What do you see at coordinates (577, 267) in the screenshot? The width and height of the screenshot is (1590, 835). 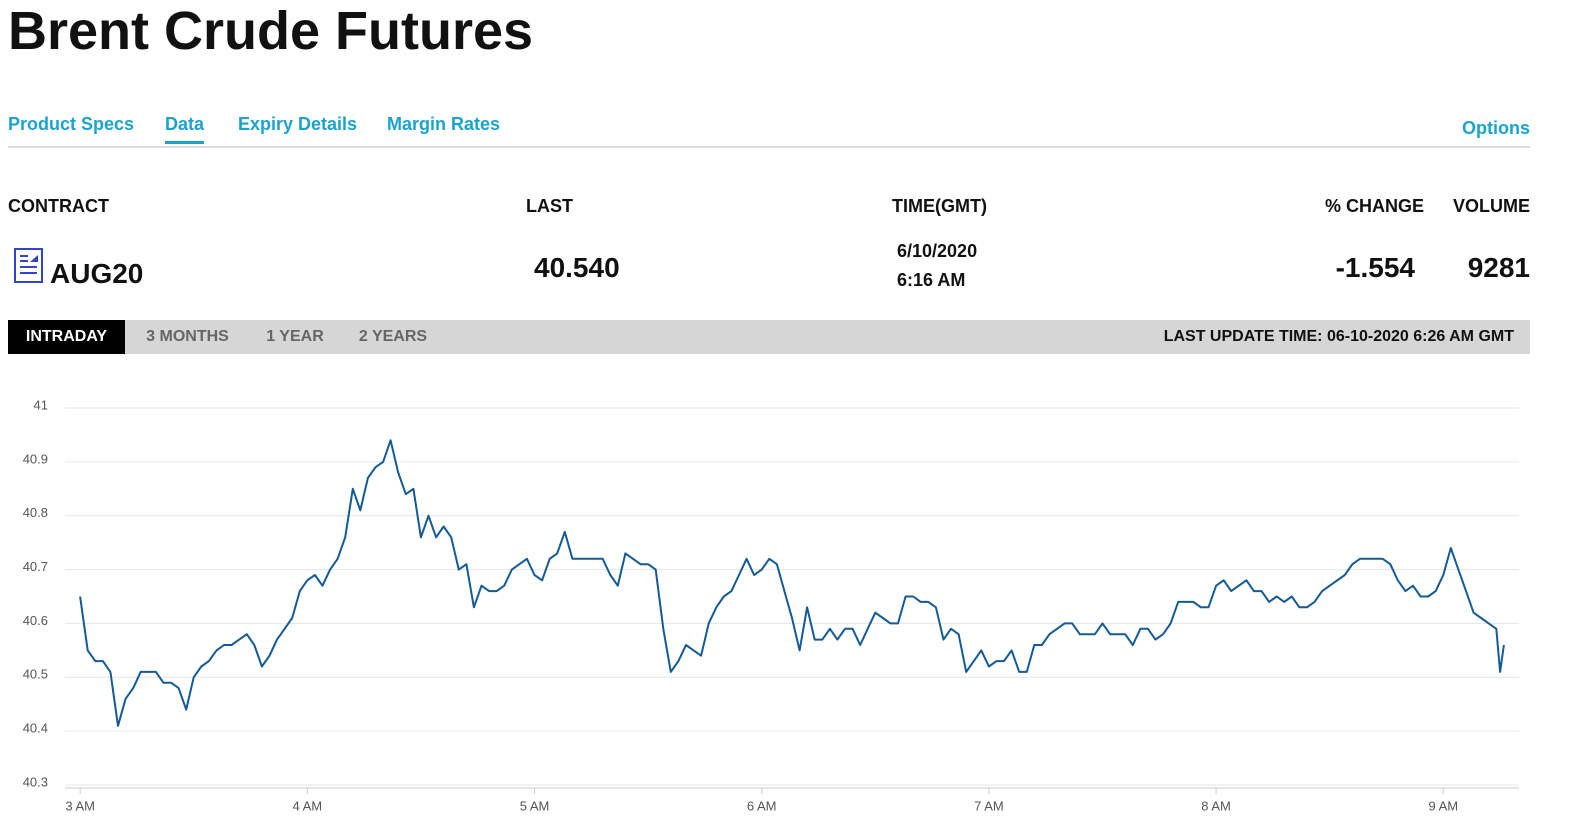 I see `last-price: 40.540` at bounding box center [577, 267].